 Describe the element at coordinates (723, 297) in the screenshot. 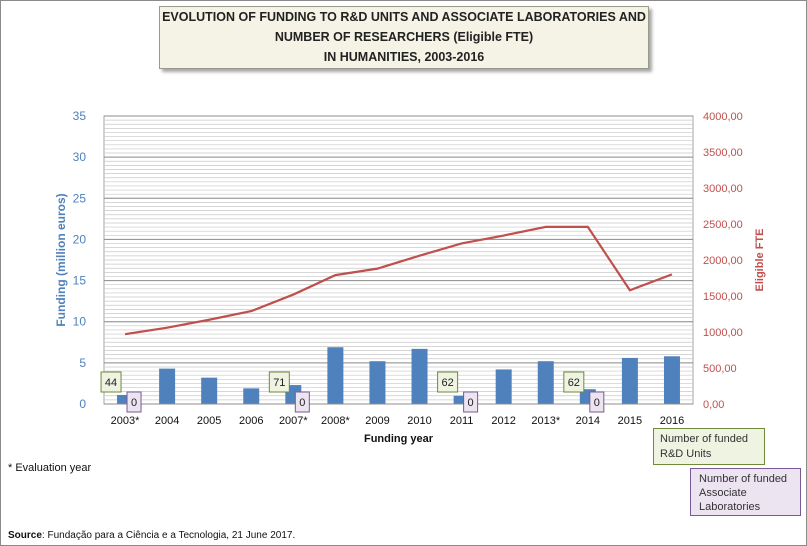

I see `y2-tick-label: 1500,00` at that location.